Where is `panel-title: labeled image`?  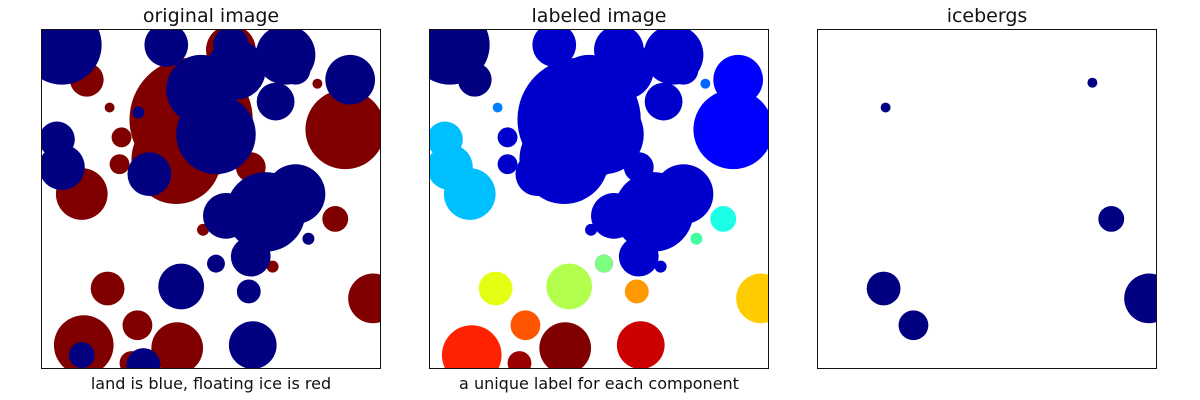
panel-title: labeled image is located at coordinates (599, 16).